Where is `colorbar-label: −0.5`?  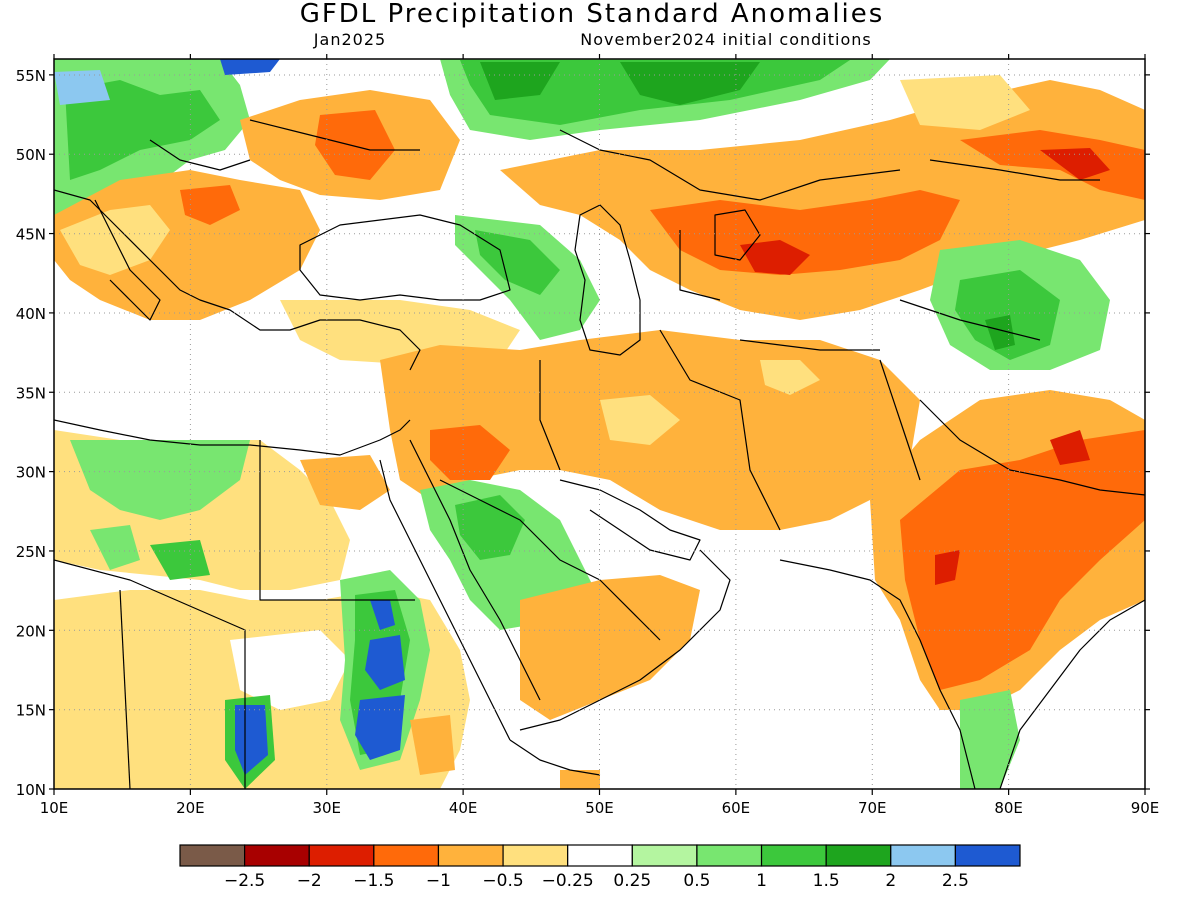
colorbar-label: −0.5 is located at coordinates (502, 881).